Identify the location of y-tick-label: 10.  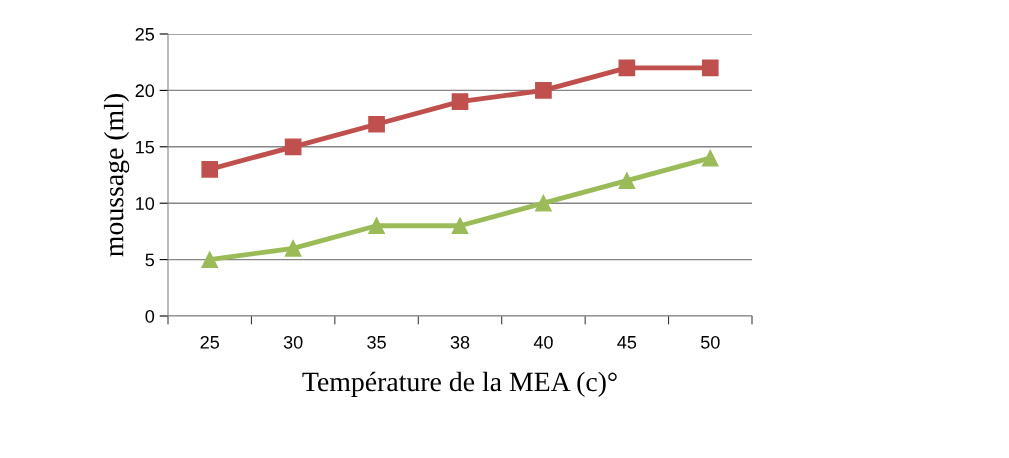
(145, 203).